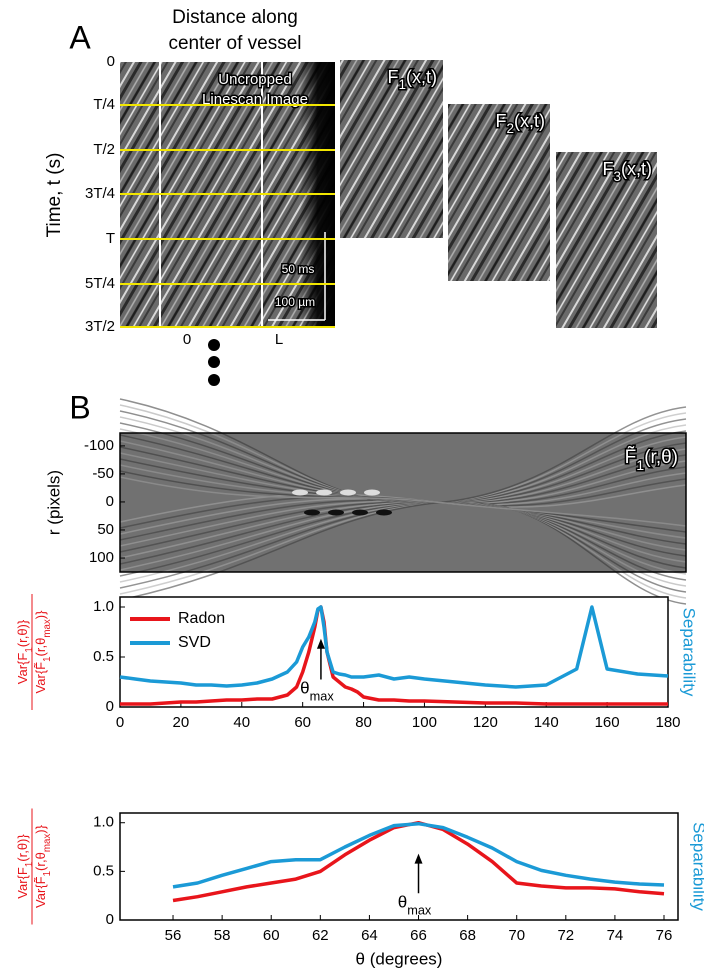 The height and width of the screenshot is (980, 704). Describe the element at coordinates (615, 935) in the screenshot. I see `x-tick-label: 74` at that location.